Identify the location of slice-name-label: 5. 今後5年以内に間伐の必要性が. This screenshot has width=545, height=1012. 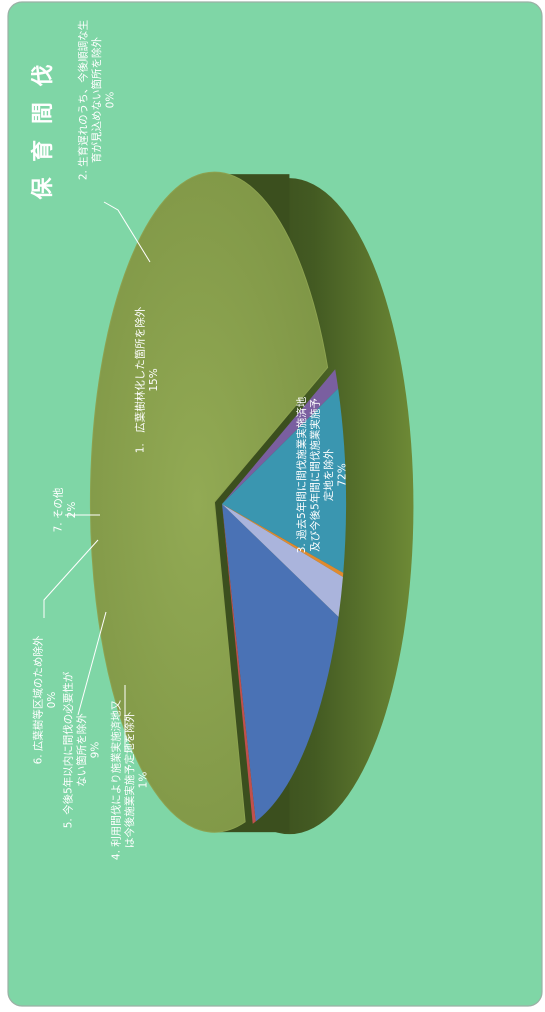
(68, 749).